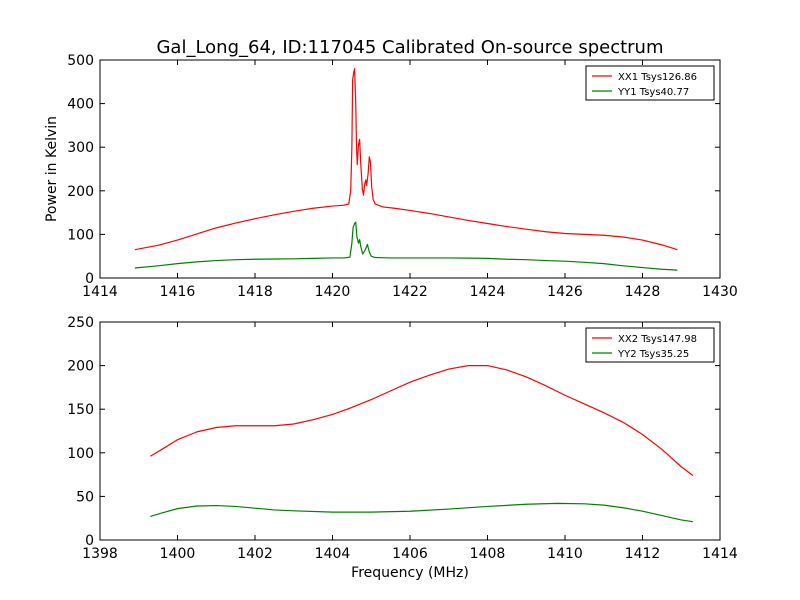  Describe the element at coordinates (657, 339) in the screenshot. I see `bottom-legend-label-1: XX2 Tsys147.98` at that location.